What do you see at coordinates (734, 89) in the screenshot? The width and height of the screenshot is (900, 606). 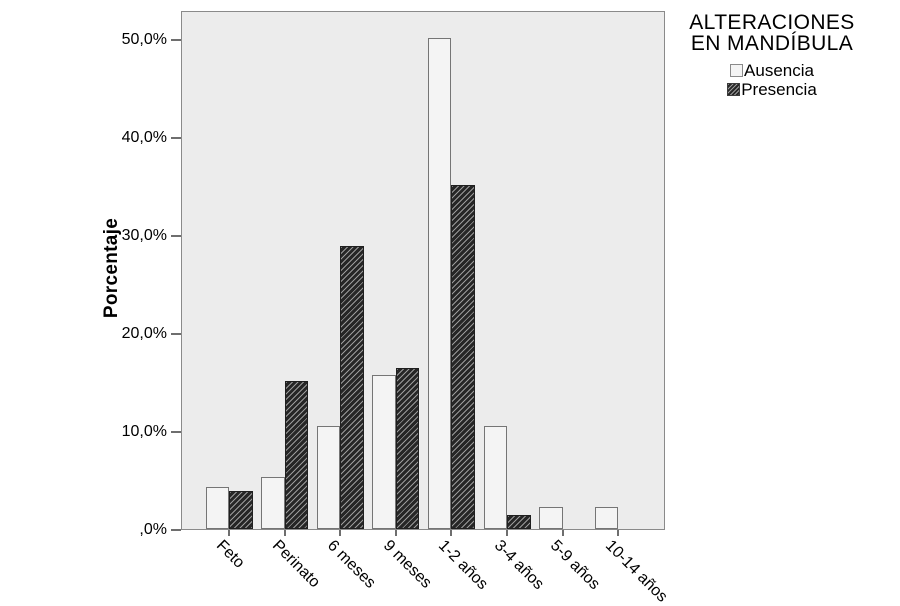 I see `legend-swatch-presencia-icon` at bounding box center [734, 89].